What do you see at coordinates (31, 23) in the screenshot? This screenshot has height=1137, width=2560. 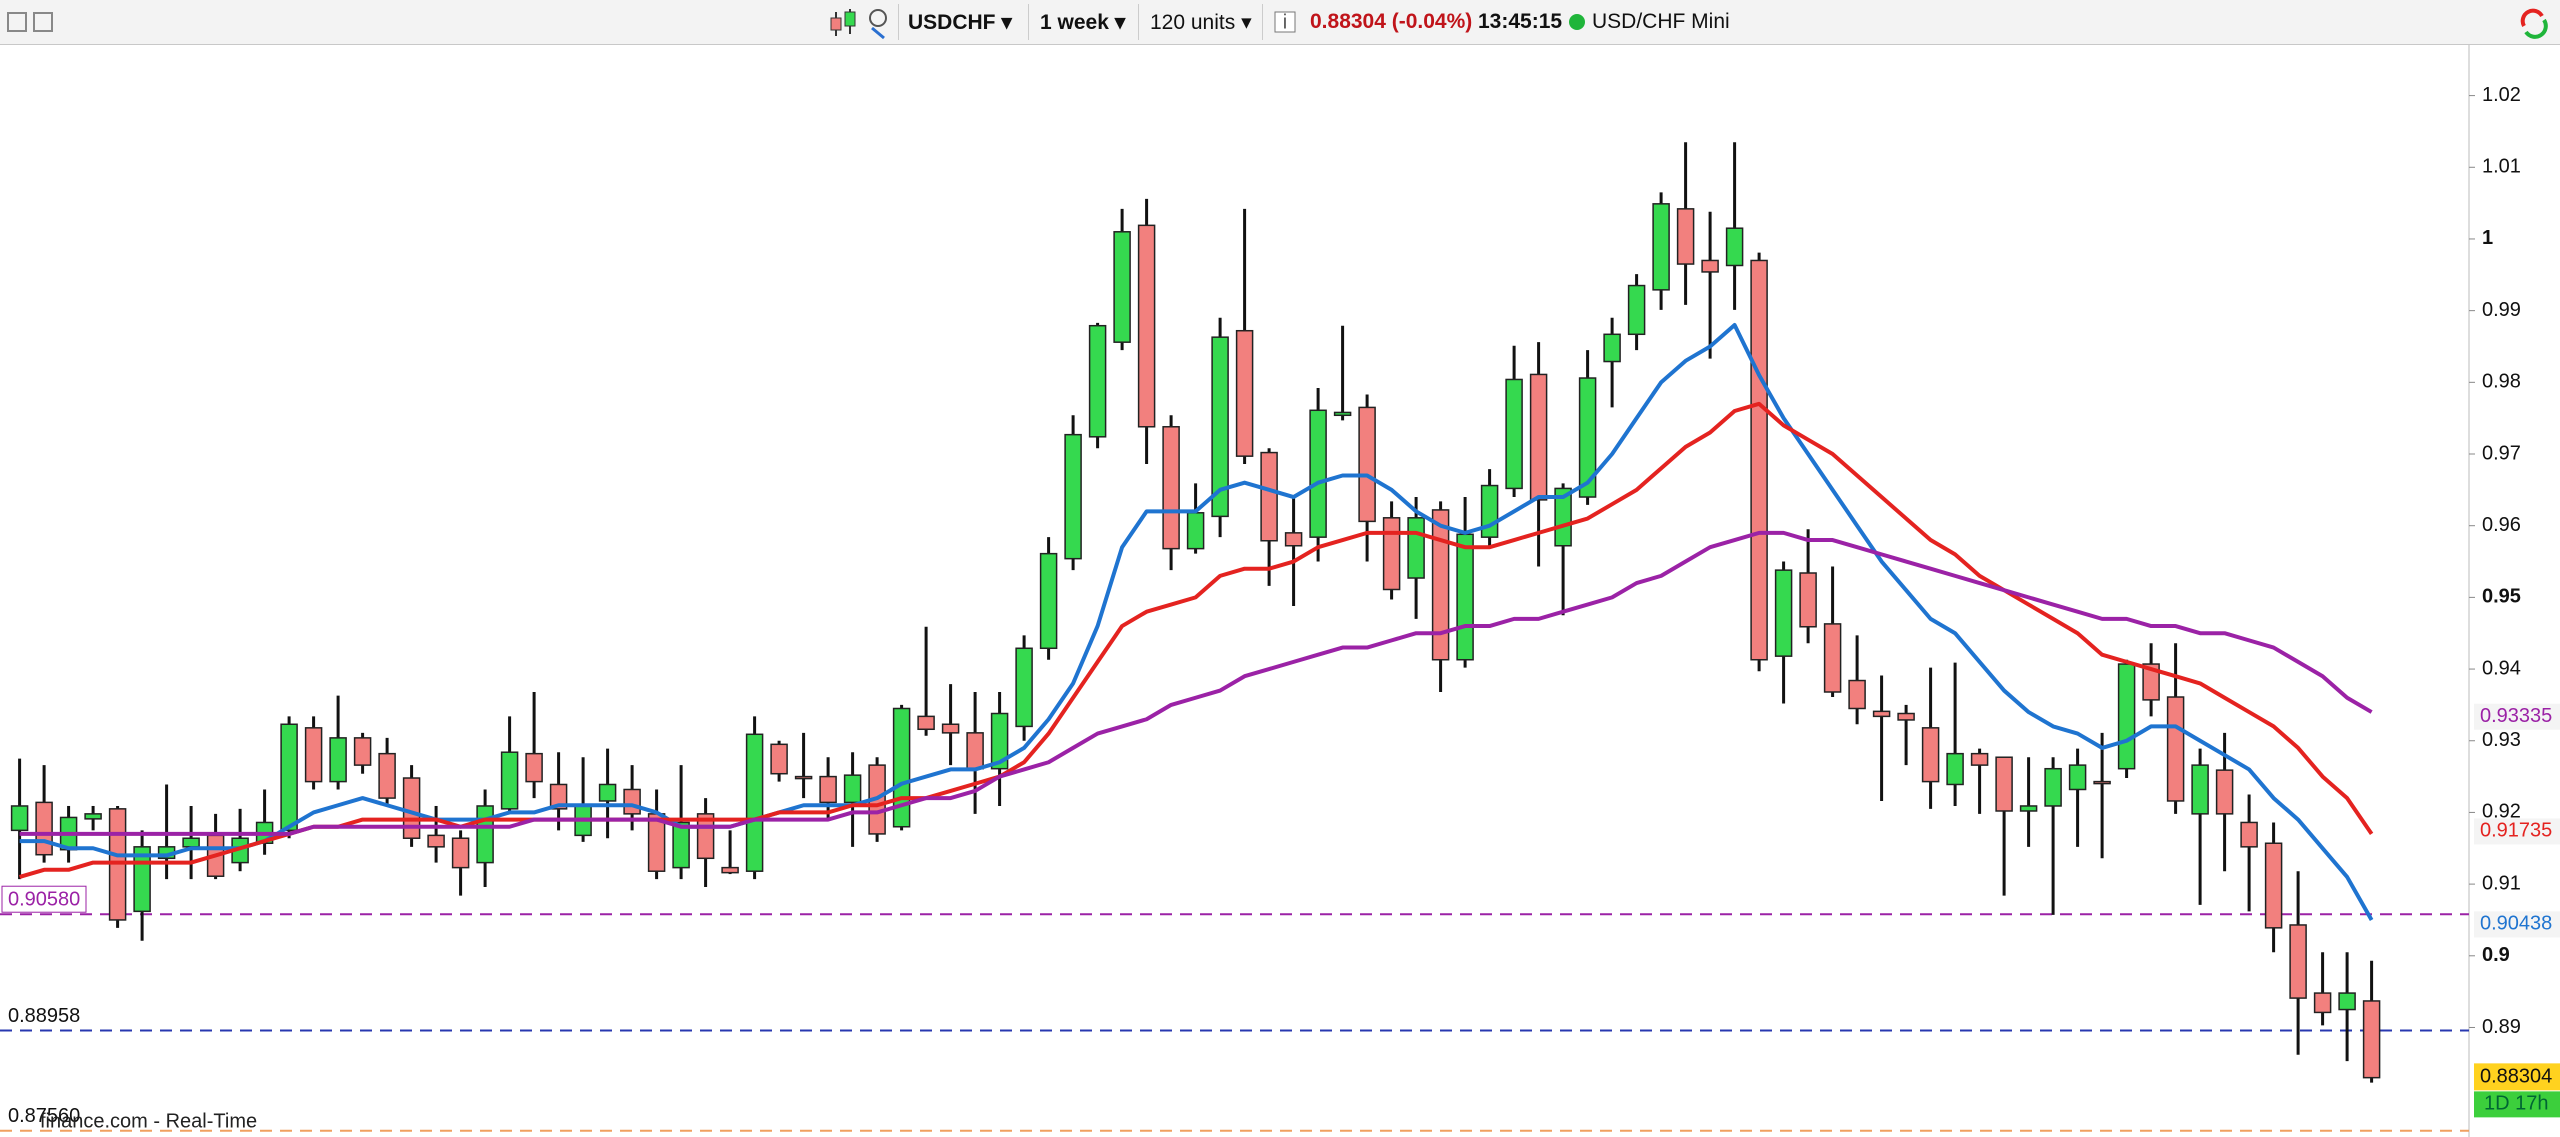 I see `window-icons` at bounding box center [31, 23].